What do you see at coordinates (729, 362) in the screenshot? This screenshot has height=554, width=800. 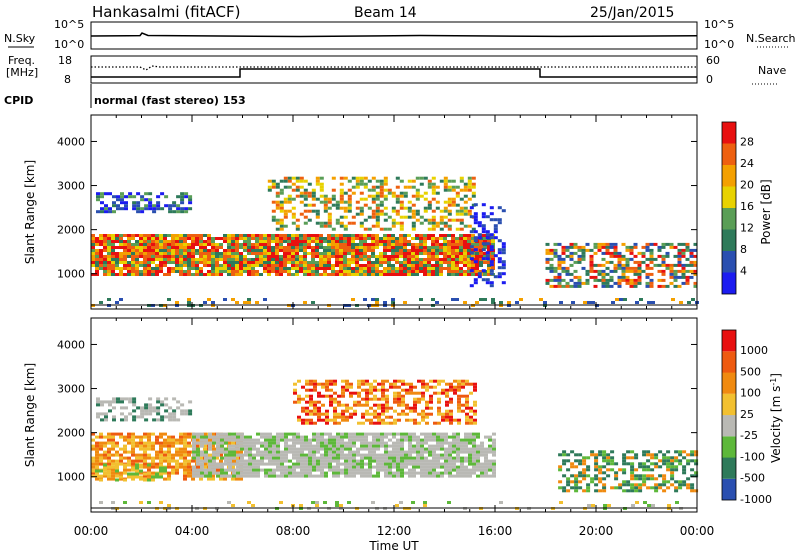 I see `colorbar-swatch` at bounding box center [729, 362].